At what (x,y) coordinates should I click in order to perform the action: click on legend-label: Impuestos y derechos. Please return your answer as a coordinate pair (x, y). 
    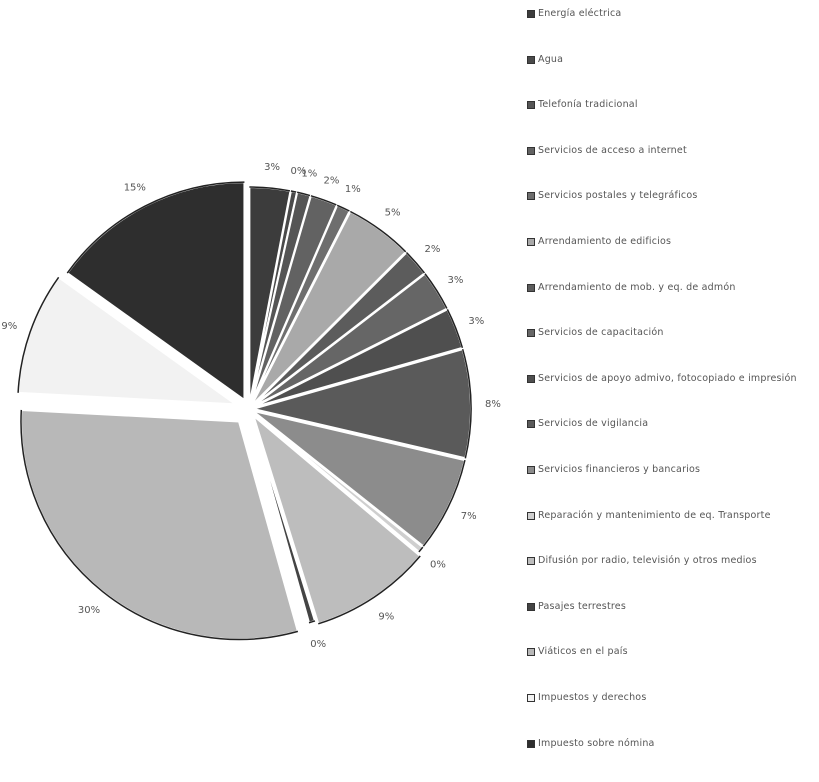
    Looking at the image, I should click on (592, 697).